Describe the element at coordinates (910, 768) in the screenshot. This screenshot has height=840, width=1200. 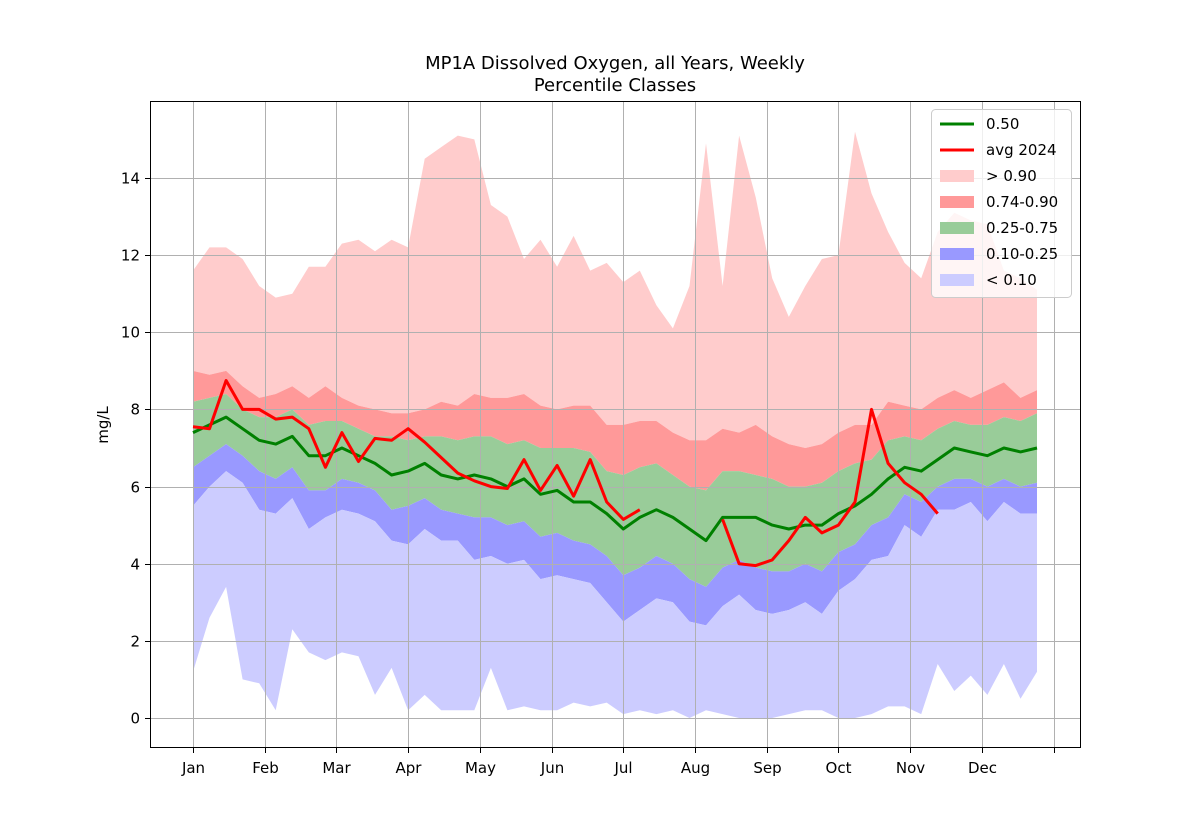
I see `x-tick-label-10: Nov` at that location.